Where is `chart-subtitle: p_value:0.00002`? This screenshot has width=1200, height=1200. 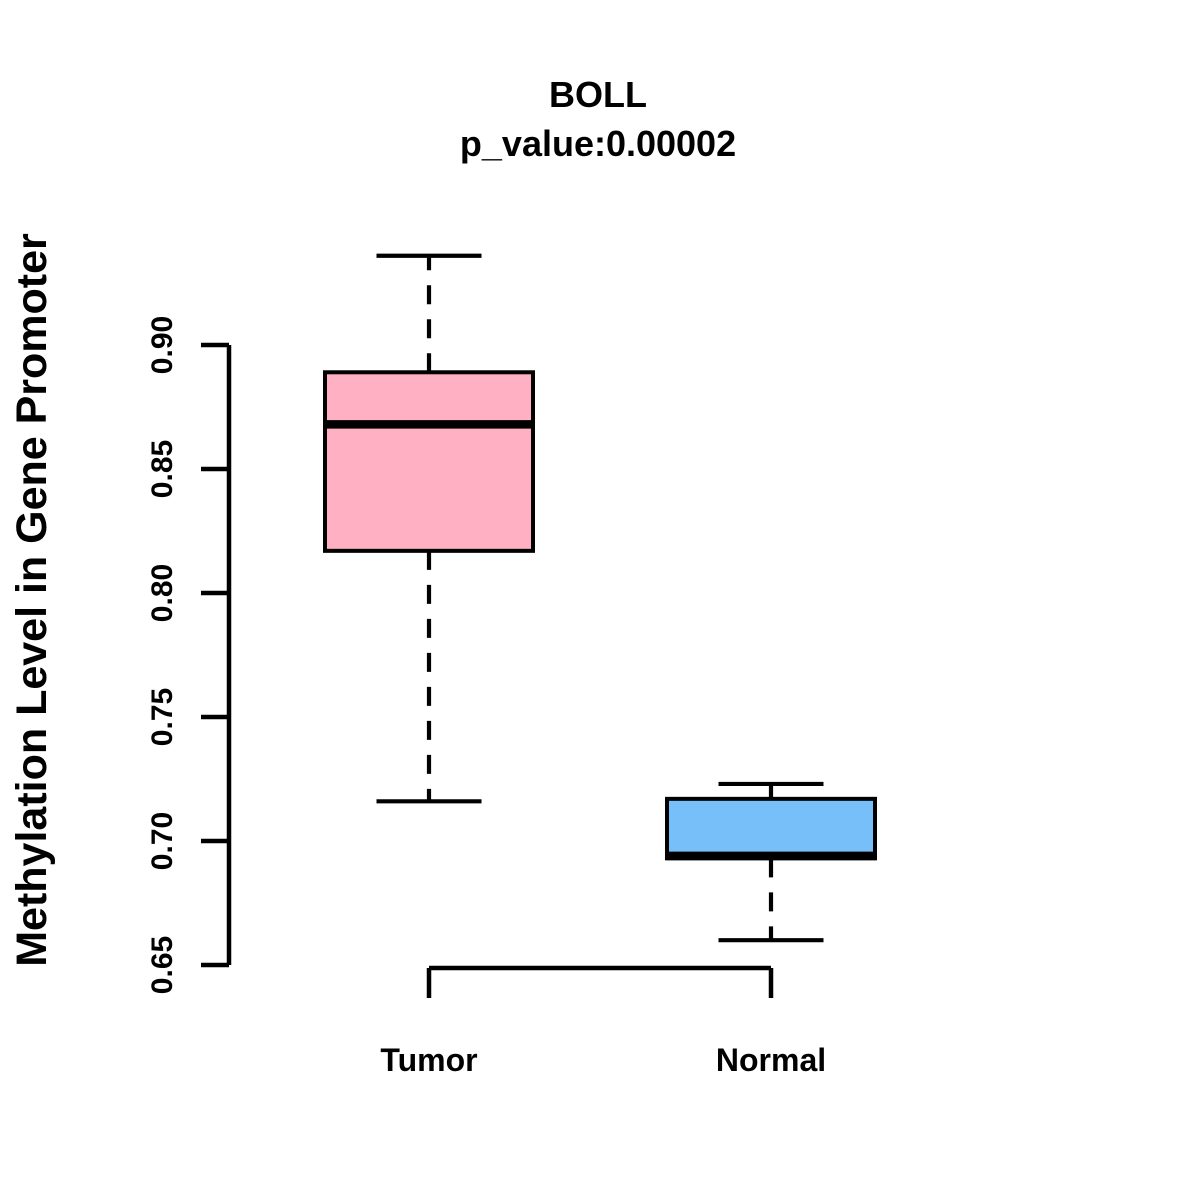 chart-subtitle: p_value:0.00002 is located at coordinates (598, 143).